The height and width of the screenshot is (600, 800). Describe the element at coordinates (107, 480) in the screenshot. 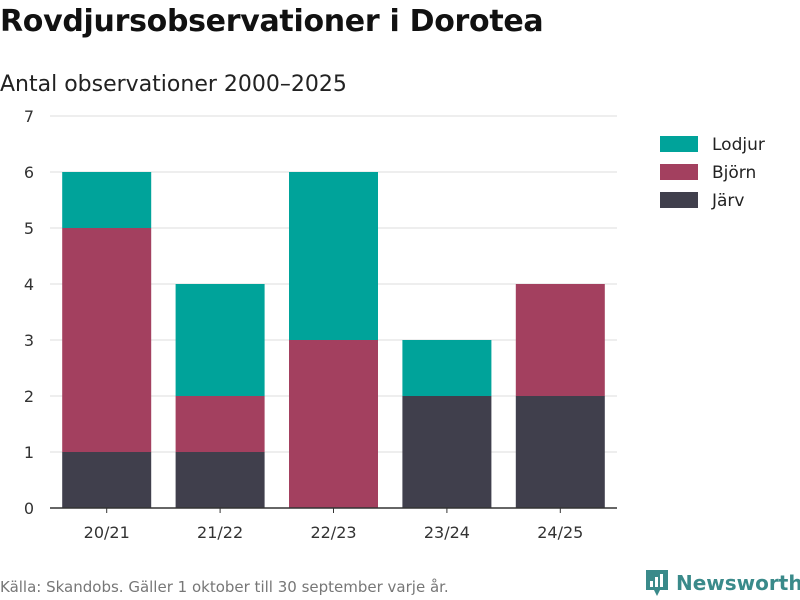

I see `bar-järv-20-21` at that location.